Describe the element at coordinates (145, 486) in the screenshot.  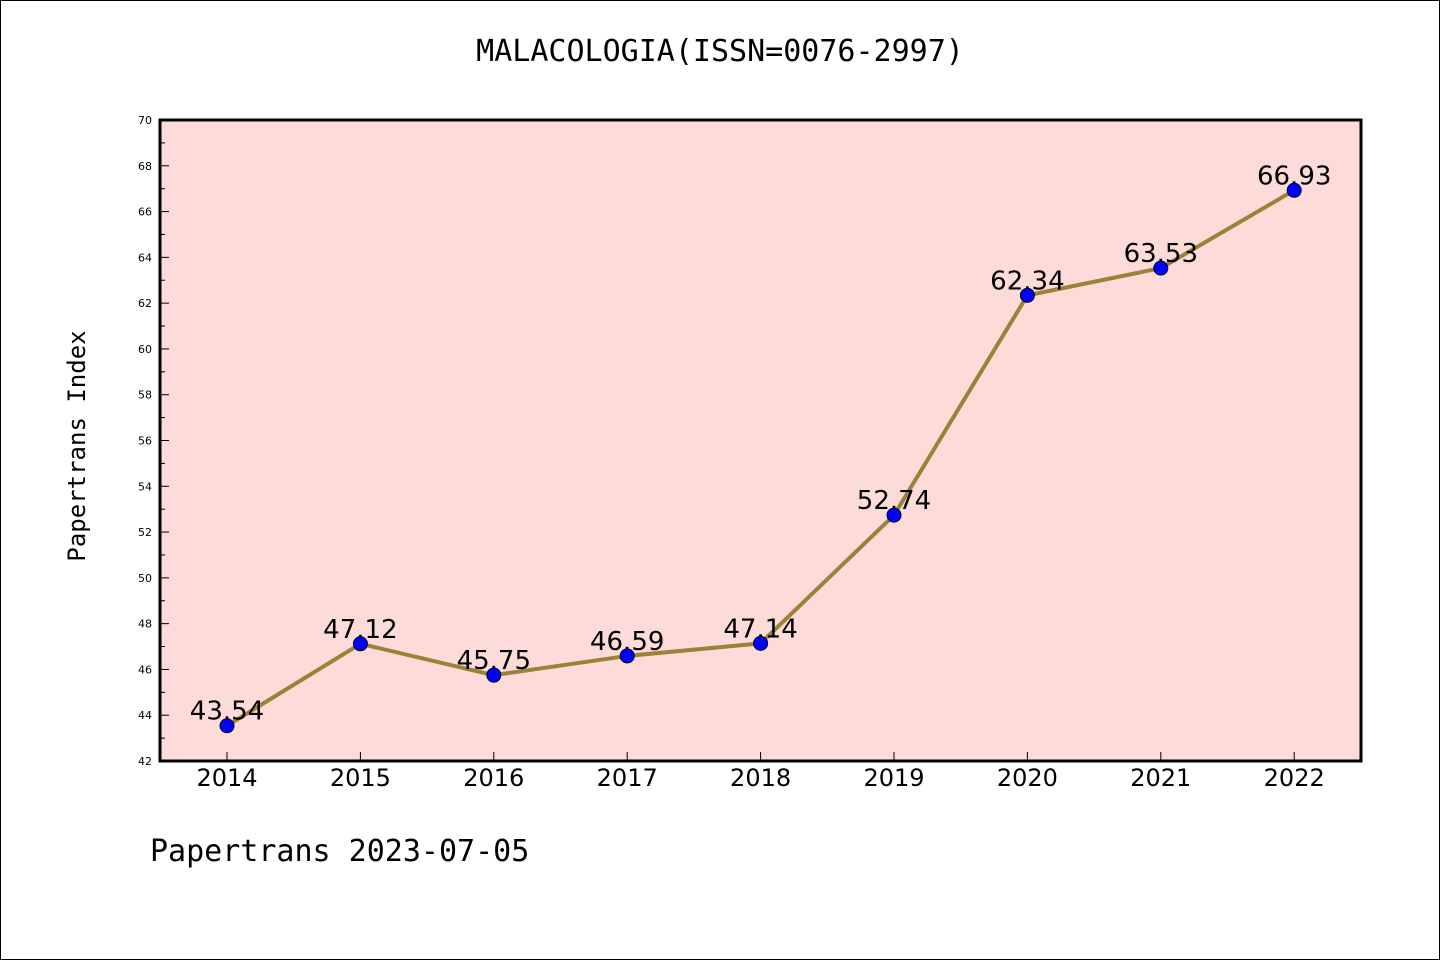
I see `y-tick-label: 54` at that location.